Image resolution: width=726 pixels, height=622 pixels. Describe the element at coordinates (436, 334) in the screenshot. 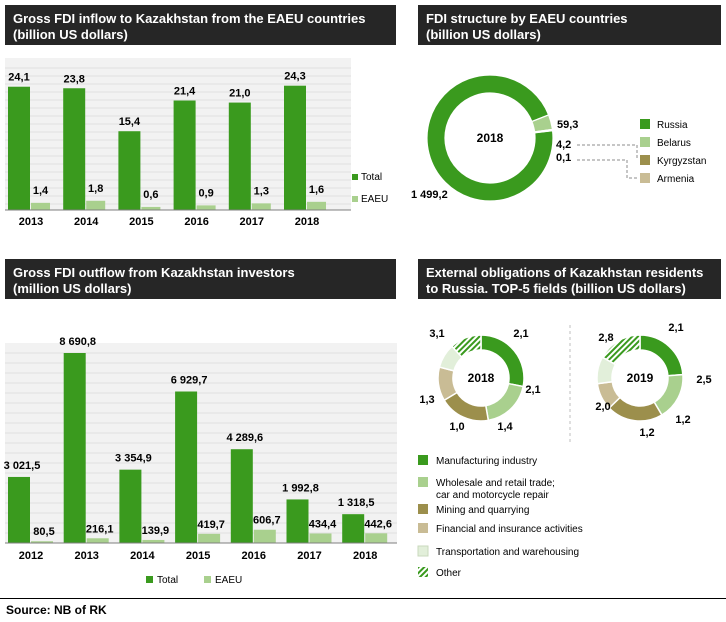

I see `obligations-2018-value-label: 3,1` at that location.